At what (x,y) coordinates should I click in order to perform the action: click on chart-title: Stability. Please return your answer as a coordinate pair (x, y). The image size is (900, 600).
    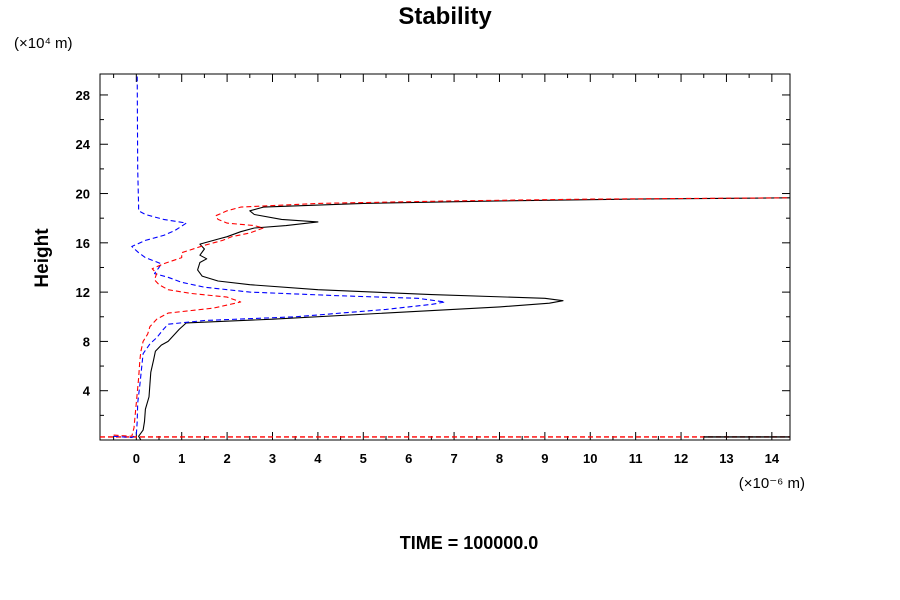
    Looking at the image, I should click on (445, 16).